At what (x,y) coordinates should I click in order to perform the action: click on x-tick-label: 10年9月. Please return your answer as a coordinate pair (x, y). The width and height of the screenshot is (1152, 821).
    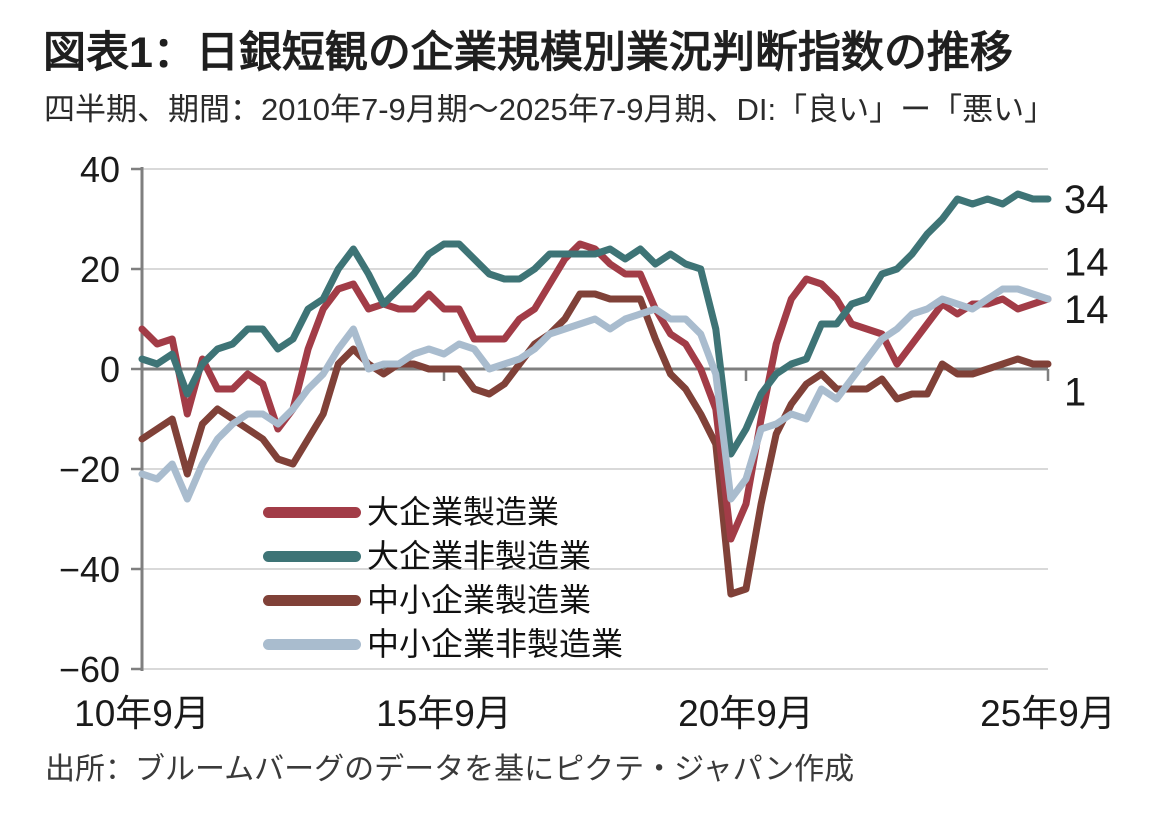
    Looking at the image, I should click on (142, 713).